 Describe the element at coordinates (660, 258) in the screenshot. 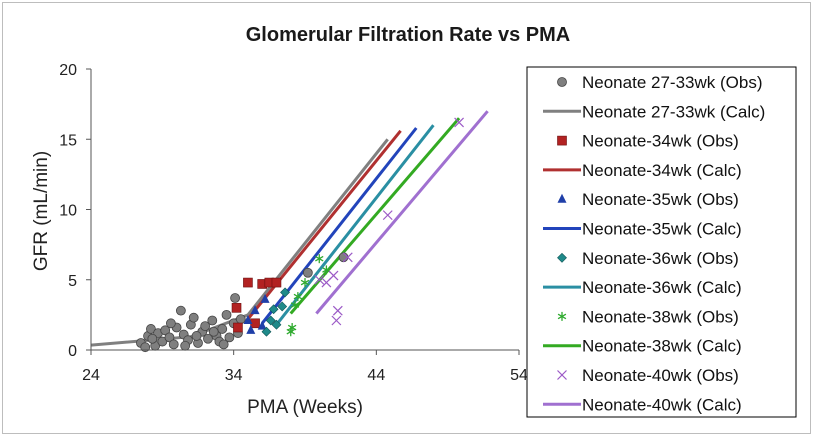

I see `legend-label: Neonate-36wk (Obs)` at that location.